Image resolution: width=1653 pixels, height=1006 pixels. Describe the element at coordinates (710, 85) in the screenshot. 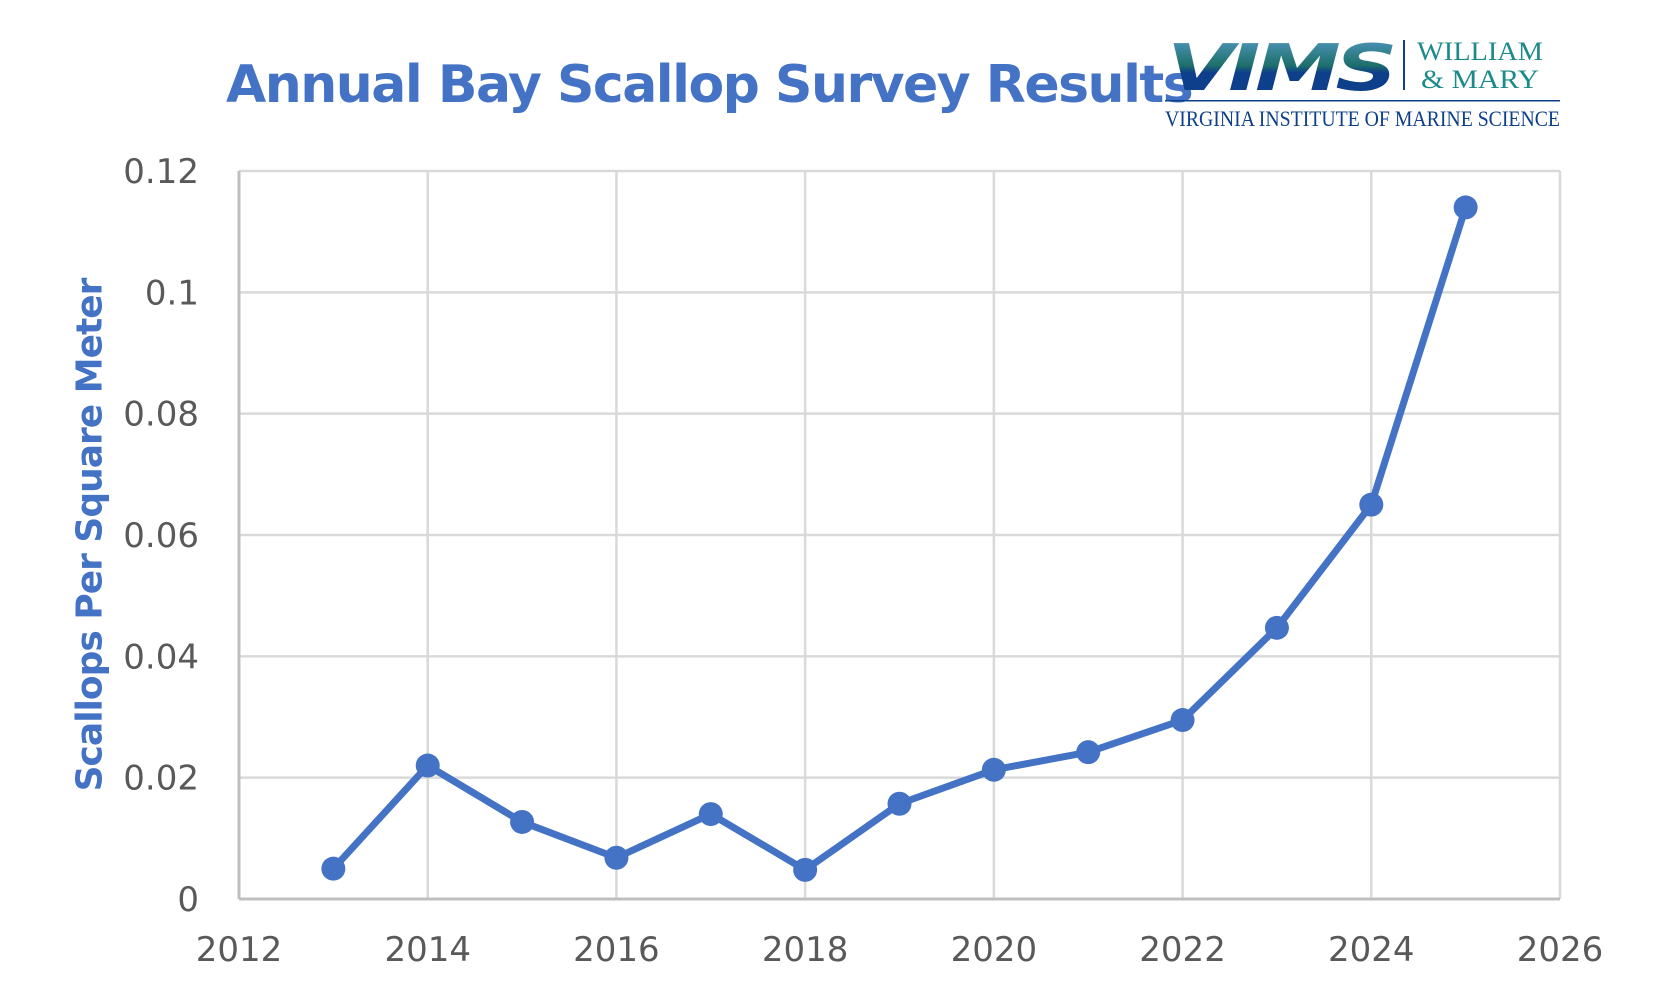

I see `chart-title: Annual Bay Scallop Survey Results` at that location.